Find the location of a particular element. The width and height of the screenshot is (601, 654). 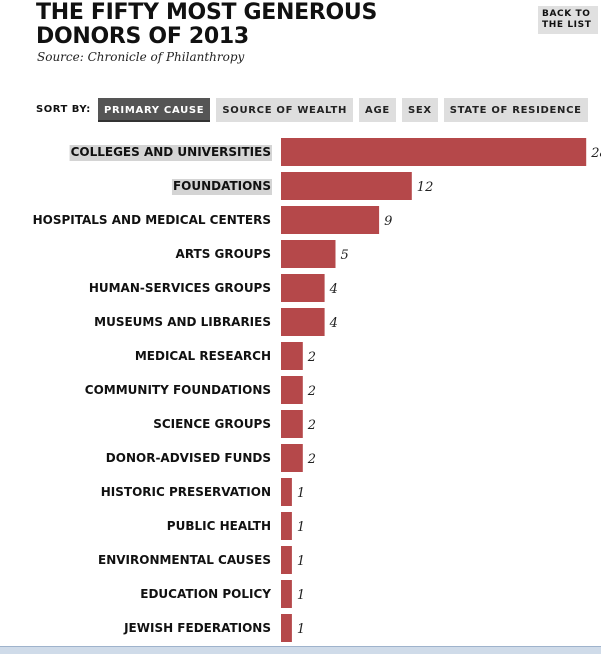

value-label-human-services-groups: 4 is located at coordinates (333, 289).